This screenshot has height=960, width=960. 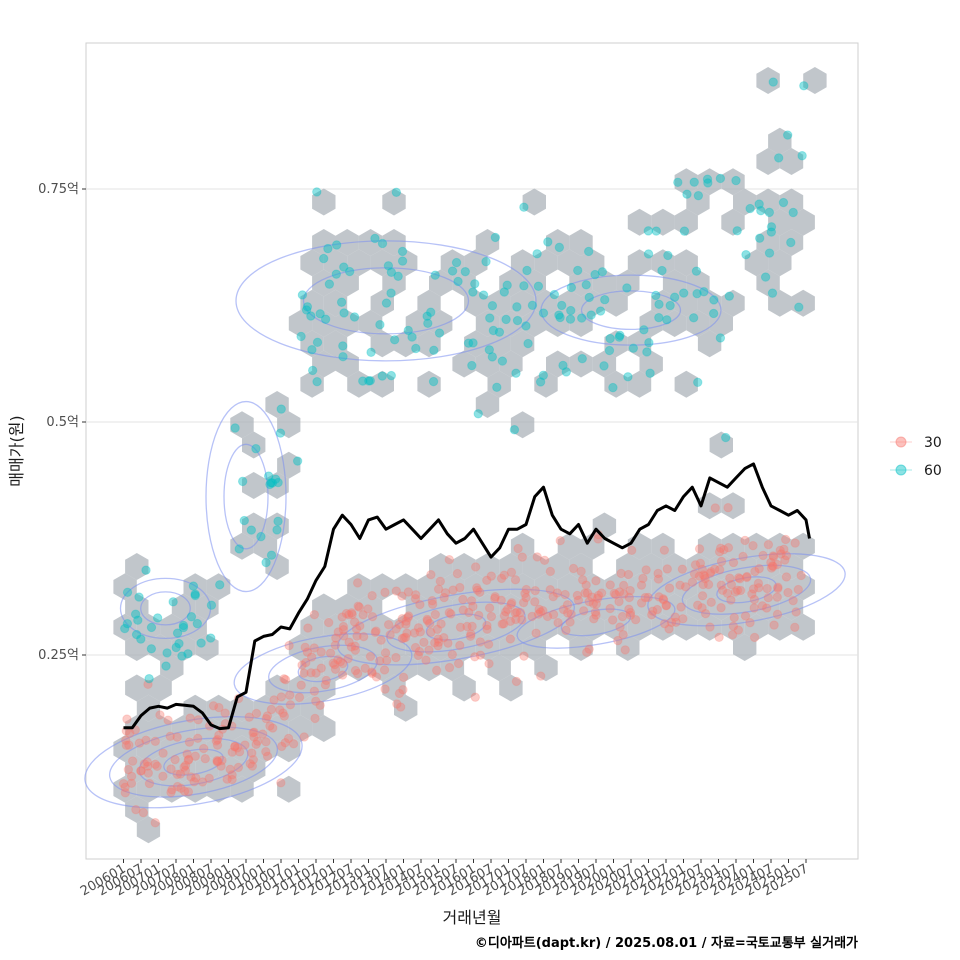 What do you see at coordinates (916, 443) in the screenshot?
I see `legend-item-30: 30` at bounding box center [916, 443].